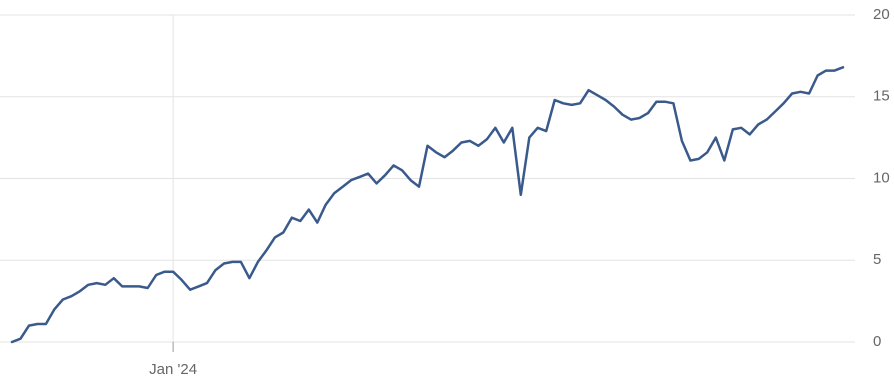 The image size is (894, 380). I want to click on x-tick-label: Jan '24, so click(173, 369).